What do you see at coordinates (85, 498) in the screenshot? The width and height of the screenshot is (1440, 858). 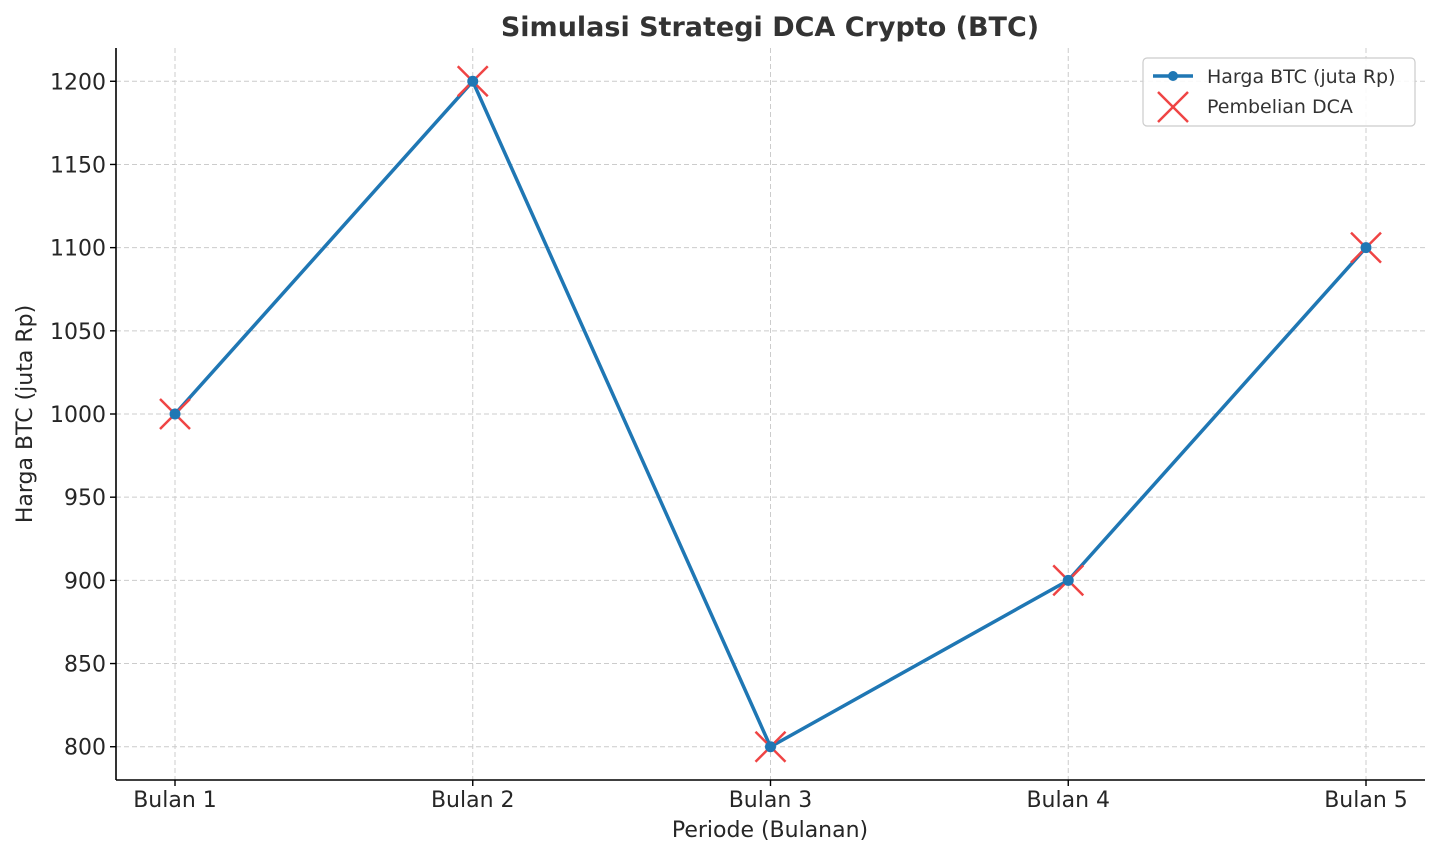 I see `y-tick-label: 950` at bounding box center [85, 498].